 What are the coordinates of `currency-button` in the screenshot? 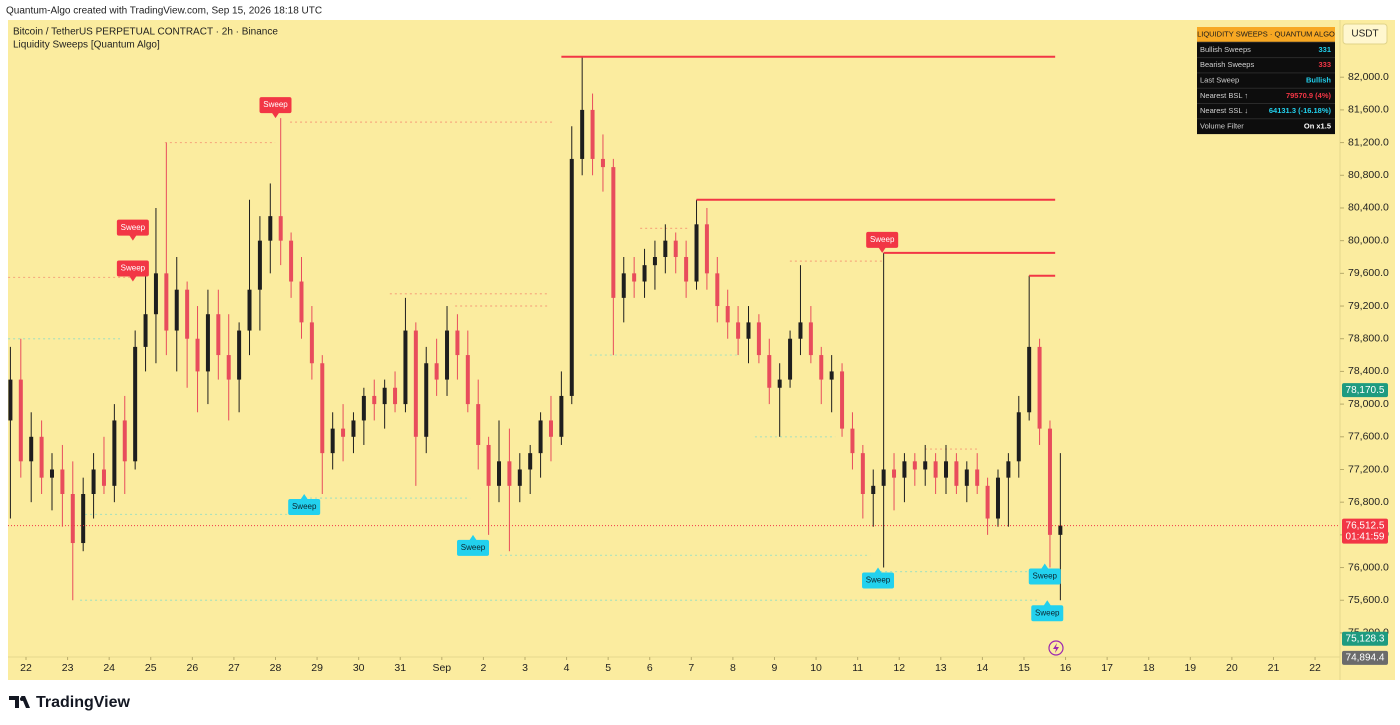 It's located at (1365, 34).